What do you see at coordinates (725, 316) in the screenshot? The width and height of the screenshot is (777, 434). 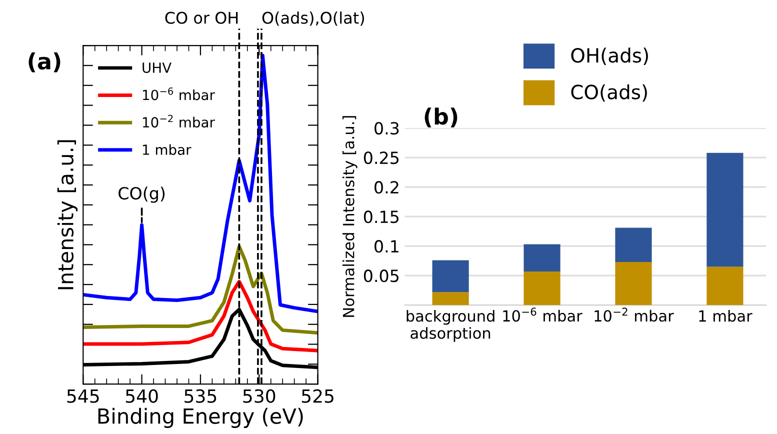 I see `x-tick-label: 1 mbar` at bounding box center [725, 316].